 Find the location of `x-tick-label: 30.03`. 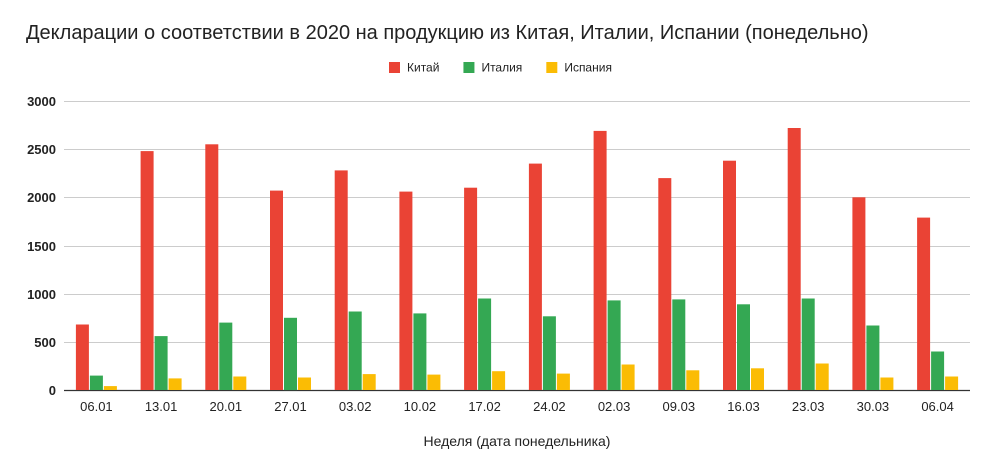

x-tick-label: 30.03 is located at coordinates (873, 406).